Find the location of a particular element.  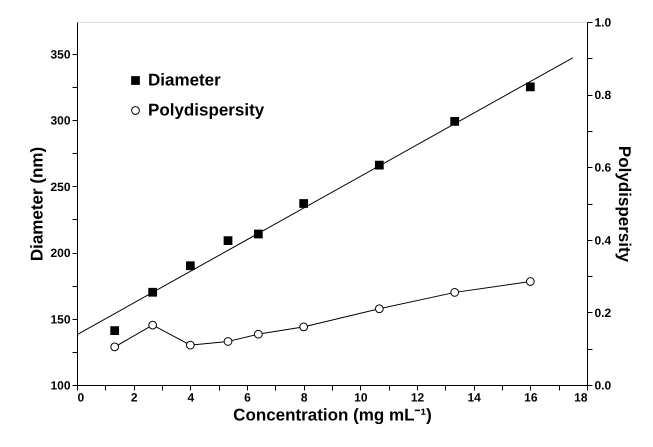

y-tick-label: 250 is located at coordinates (60, 187).